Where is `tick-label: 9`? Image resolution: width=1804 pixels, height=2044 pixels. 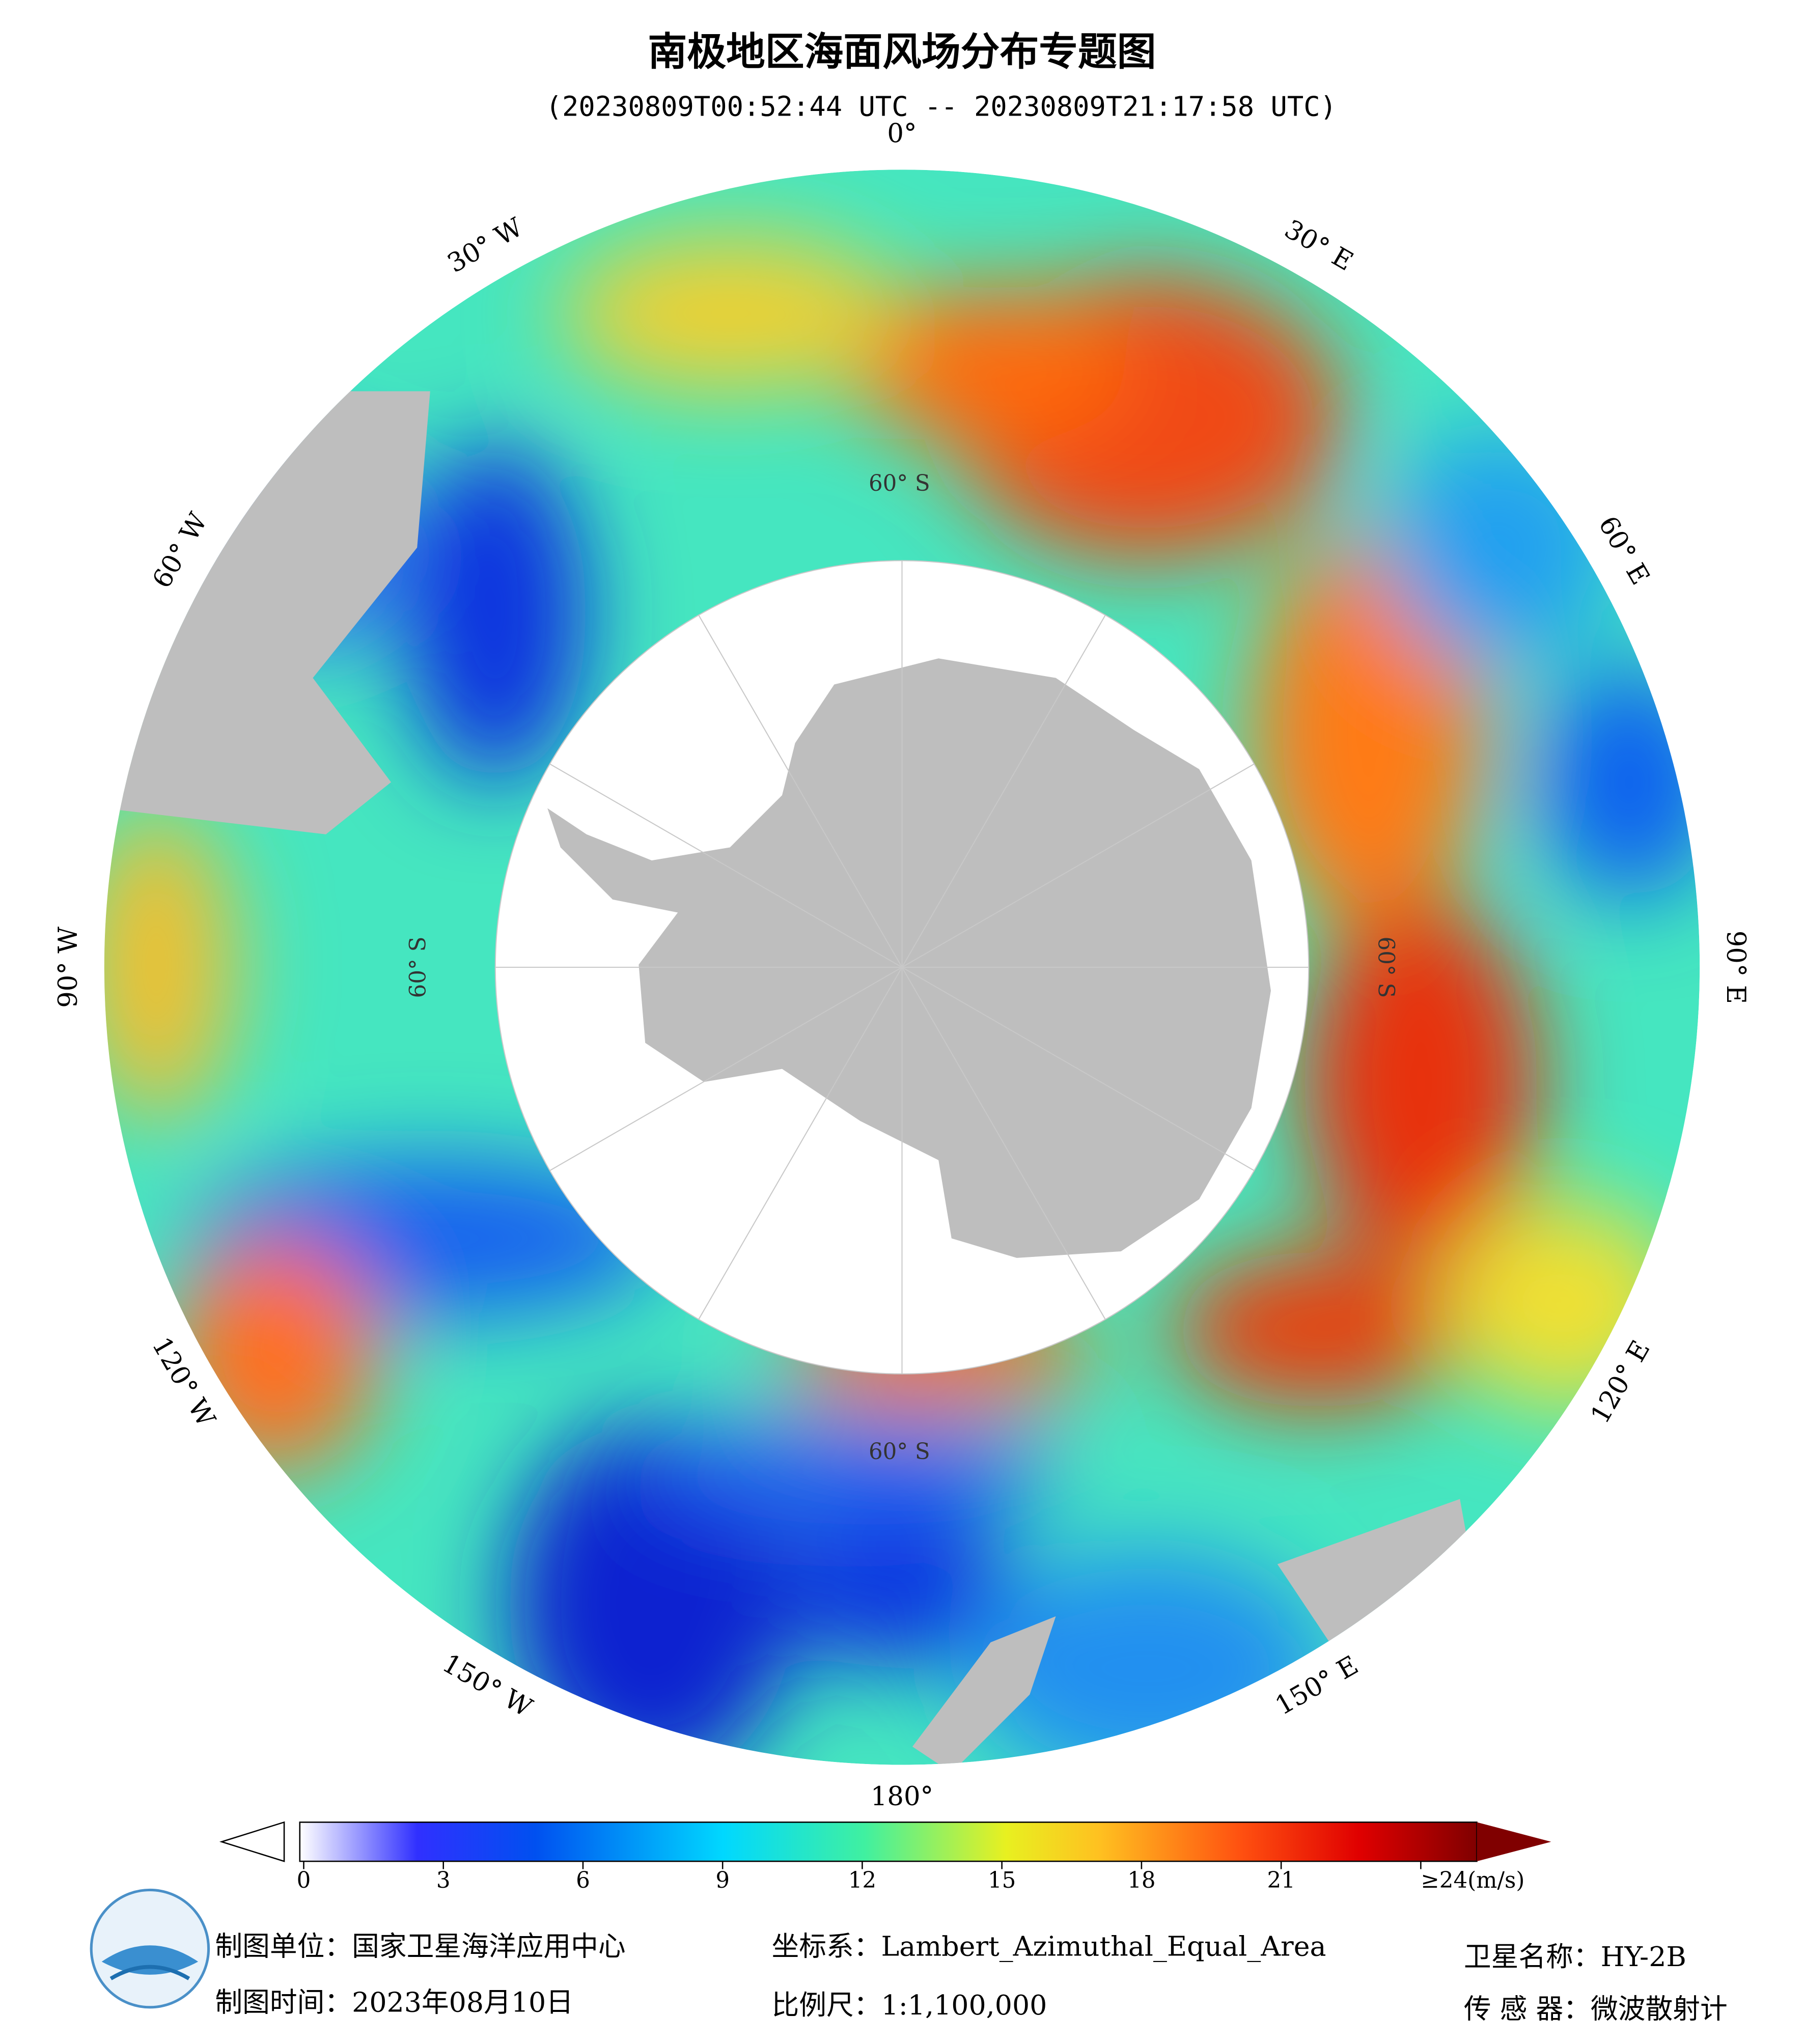
tick-label: 9 is located at coordinates (722, 1880).